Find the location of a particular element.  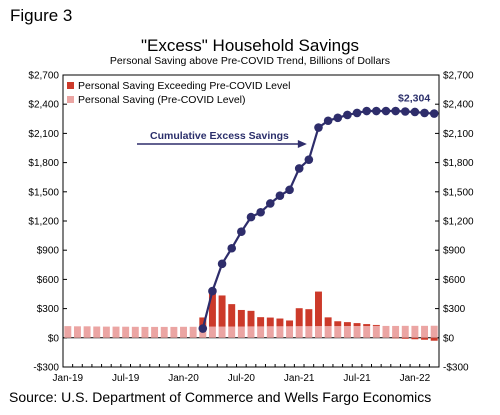

annotation-cumulative-label: Cumulative Excess Savings is located at coordinates (219, 136).